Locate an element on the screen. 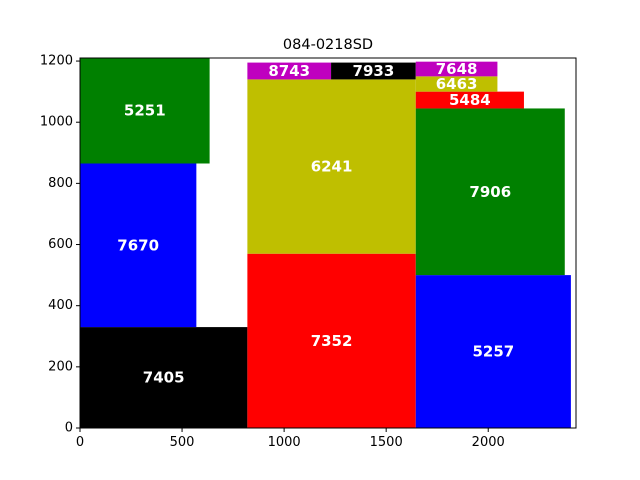 Image resolution: width=640 pixels, height=480 pixels. rect-label-6463: 6463 is located at coordinates (457, 84).